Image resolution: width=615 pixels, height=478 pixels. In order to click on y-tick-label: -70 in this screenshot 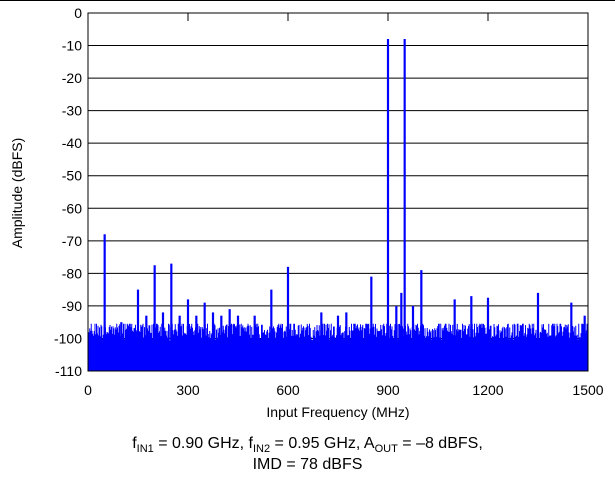, I will do `click(72, 241)`.